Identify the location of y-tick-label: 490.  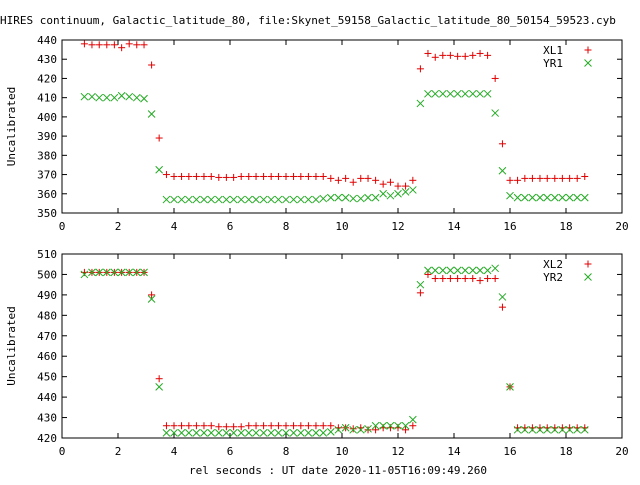
(47, 295).